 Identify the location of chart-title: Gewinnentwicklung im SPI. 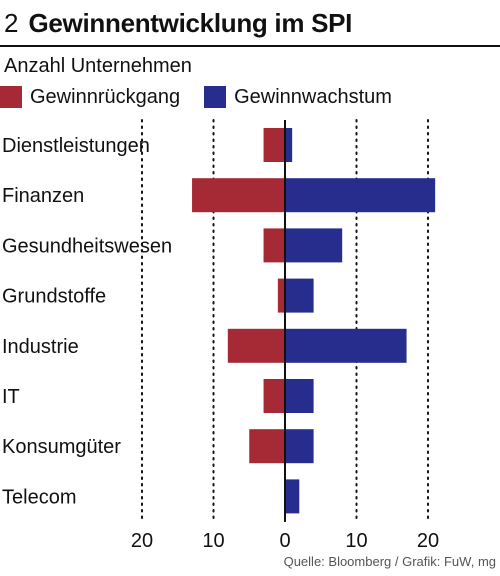
(190, 23).